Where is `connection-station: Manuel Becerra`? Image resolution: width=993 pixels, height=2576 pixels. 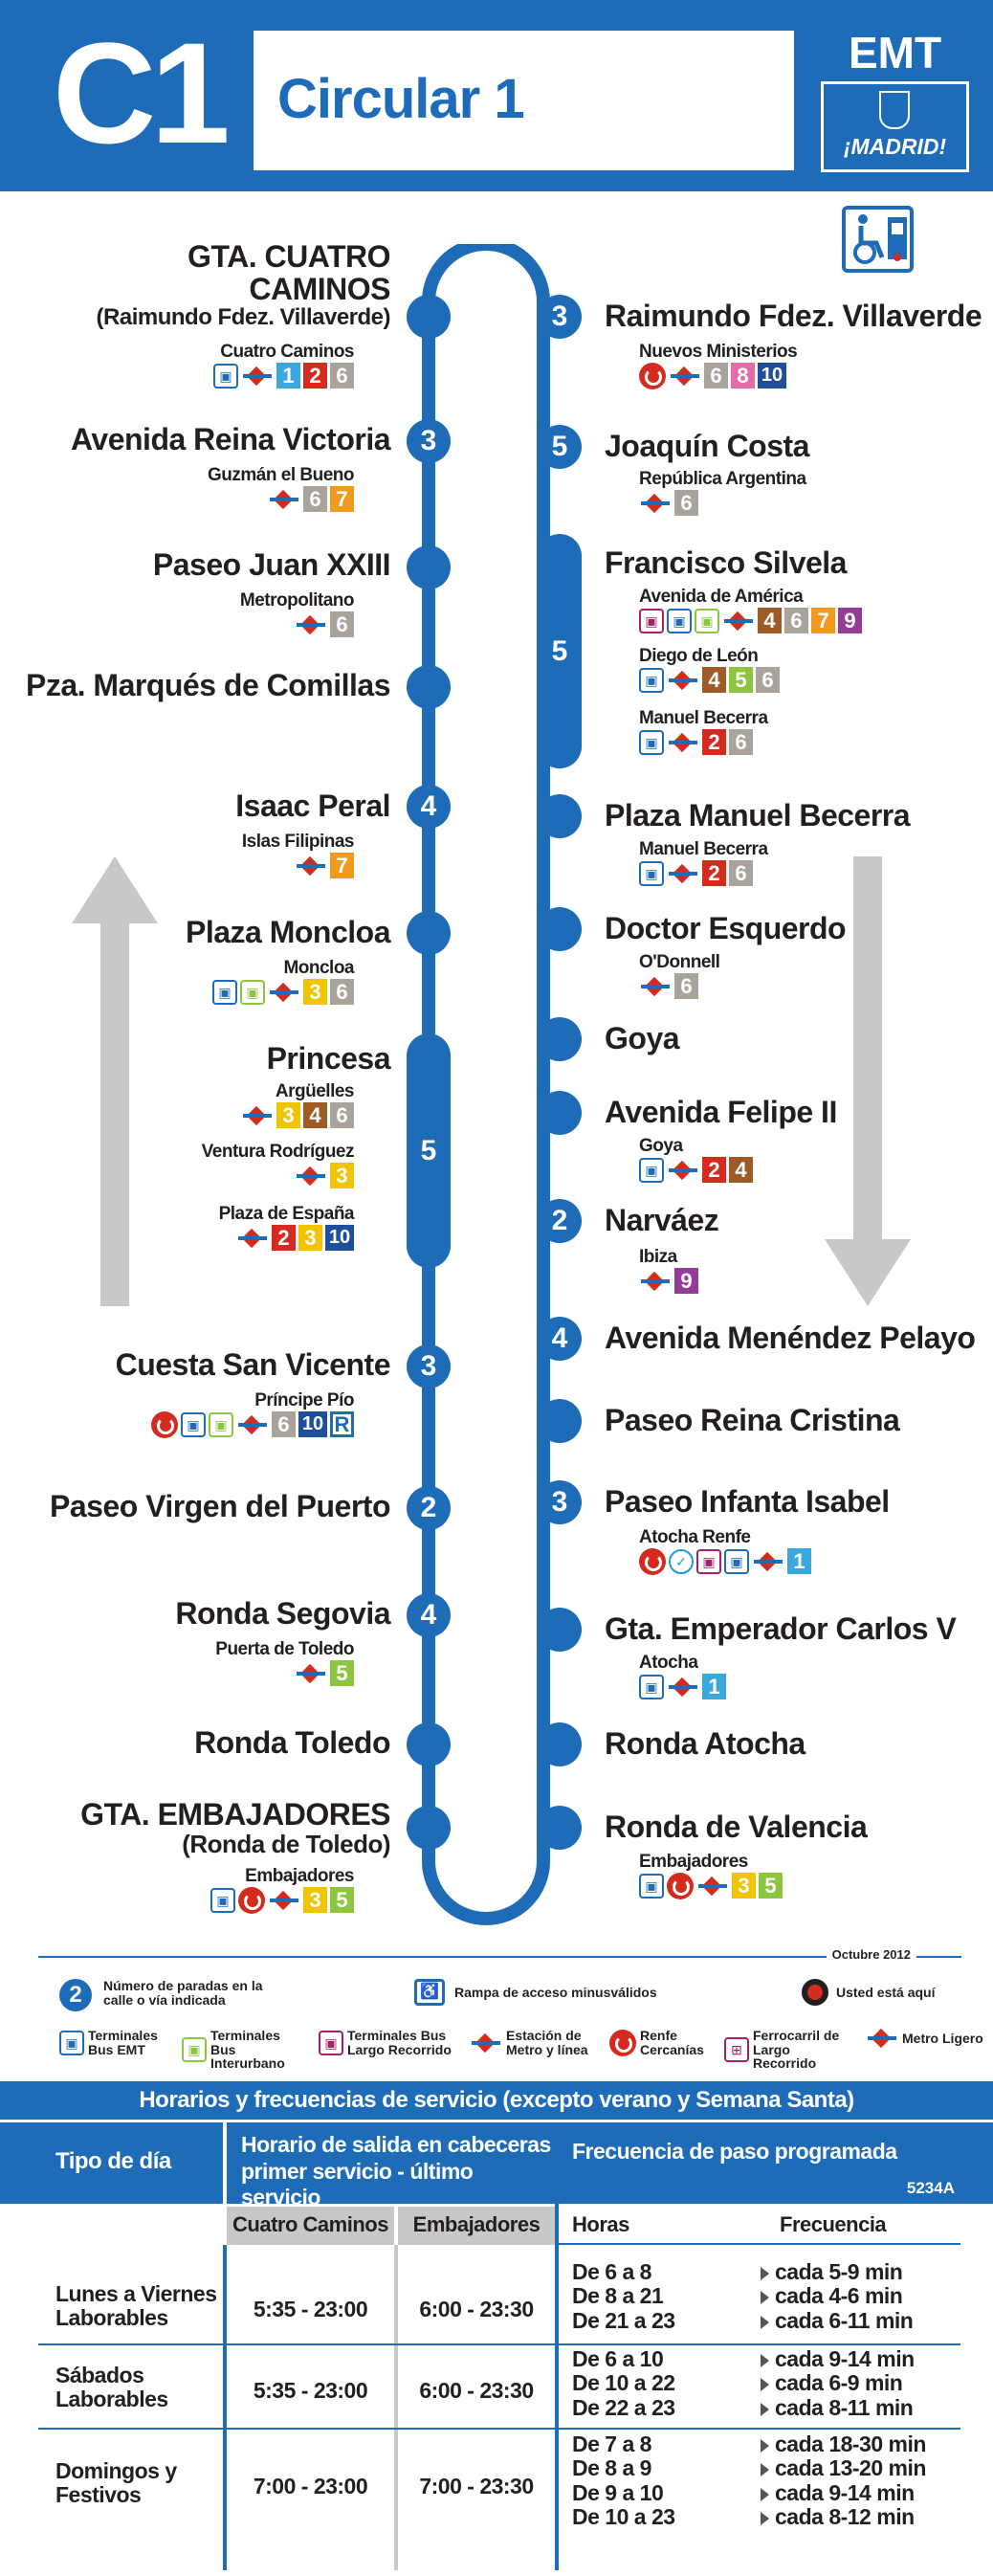 connection-station: Manuel Becerra is located at coordinates (703, 849).